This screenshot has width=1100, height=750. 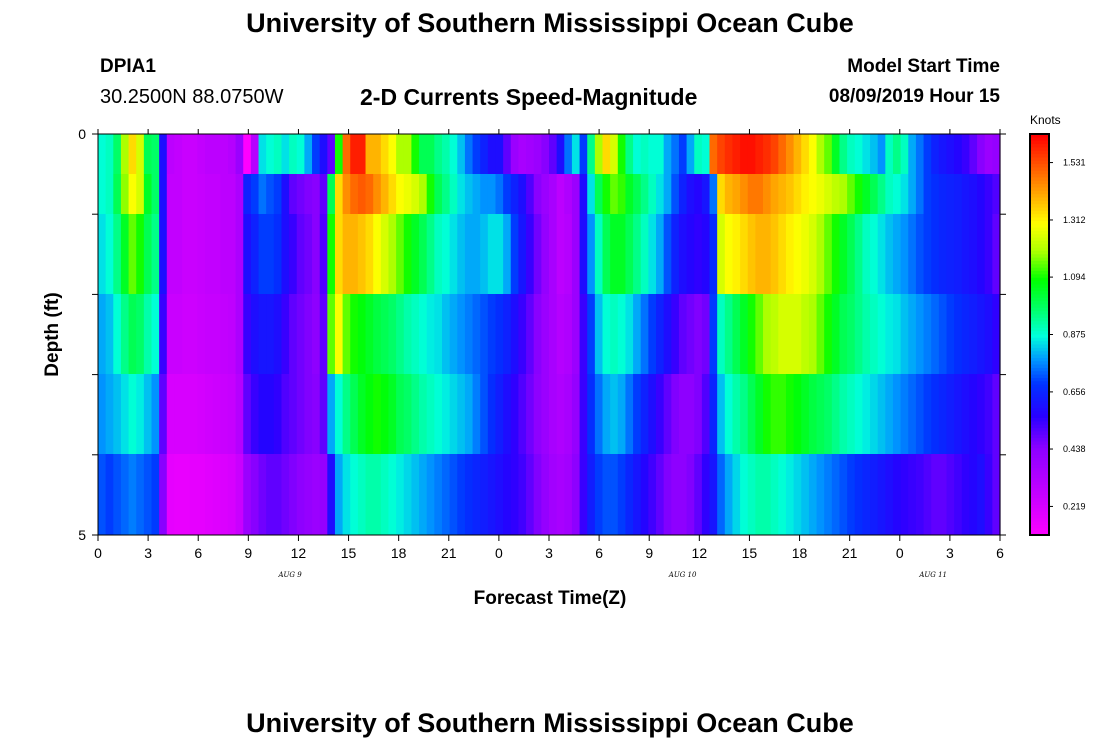 What do you see at coordinates (1074, 392) in the screenshot?
I see `colorbar-tick-label: 0.656` at bounding box center [1074, 392].